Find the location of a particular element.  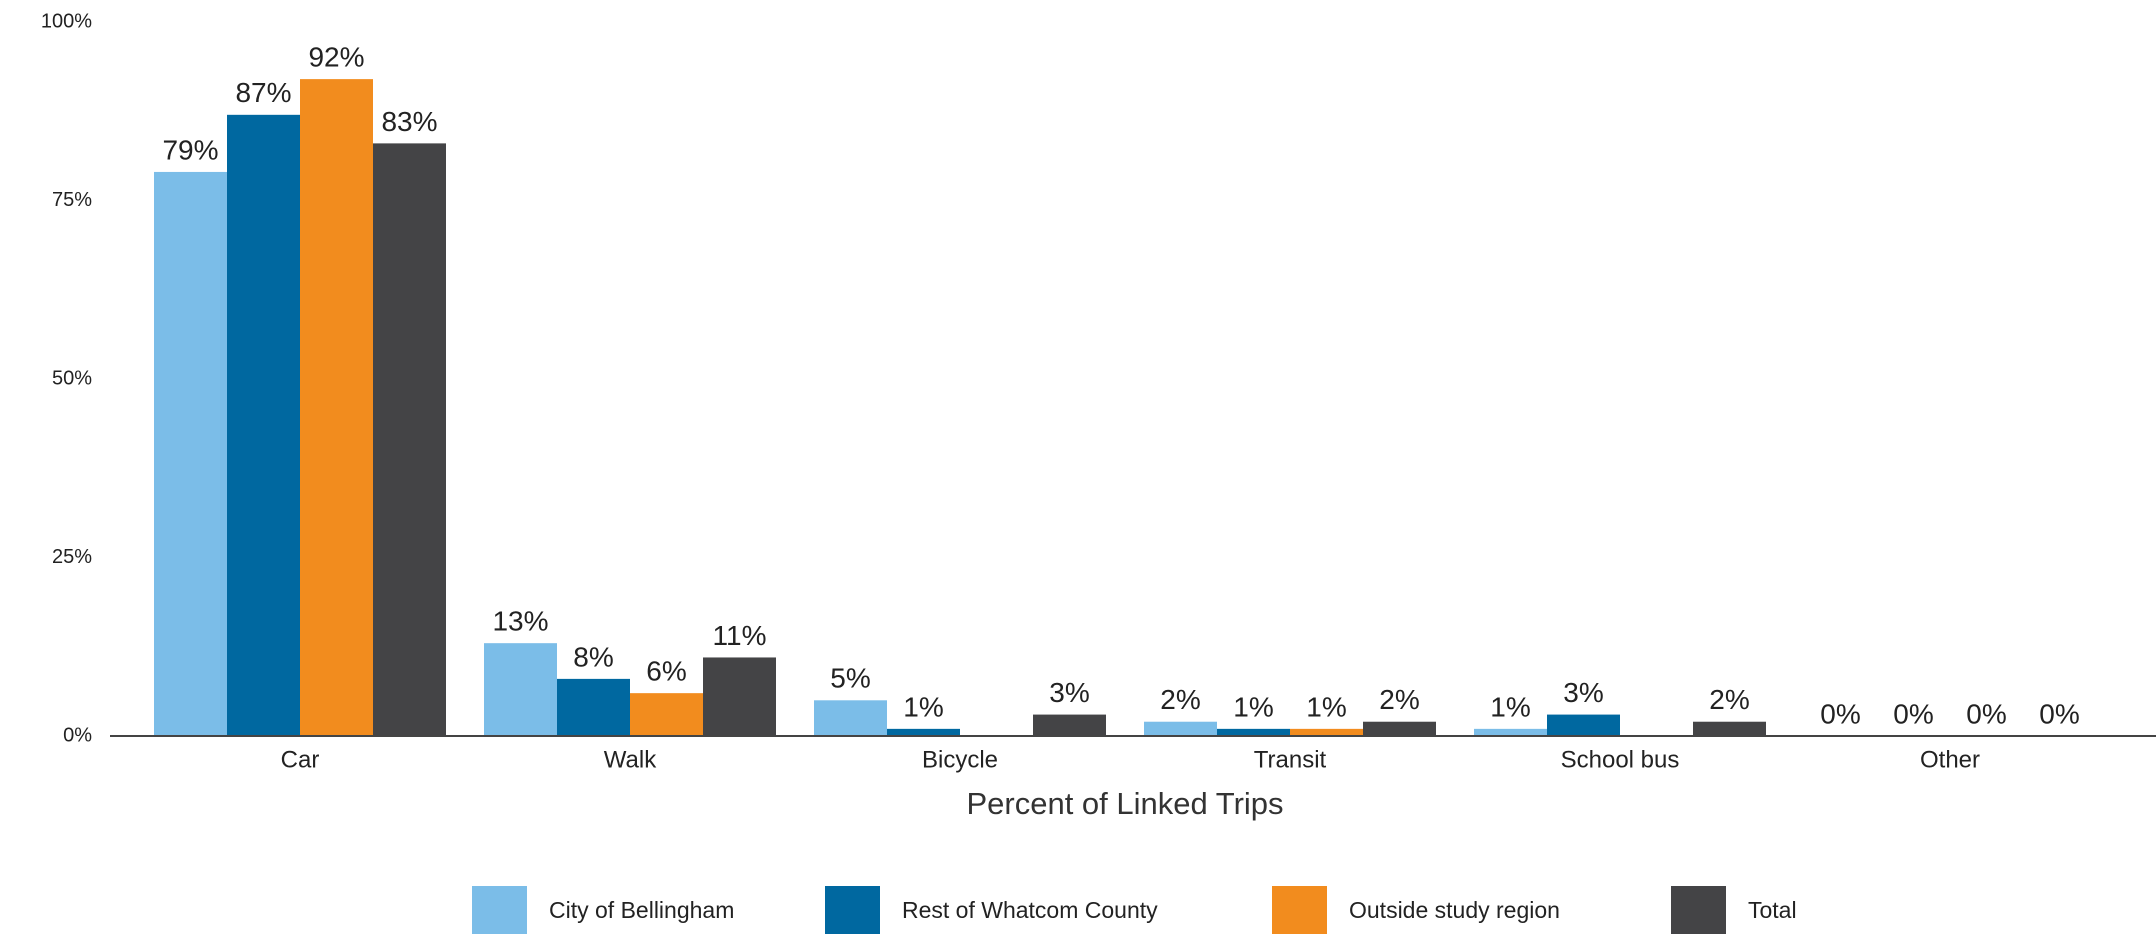

data-label: 87% is located at coordinates (263, 92).